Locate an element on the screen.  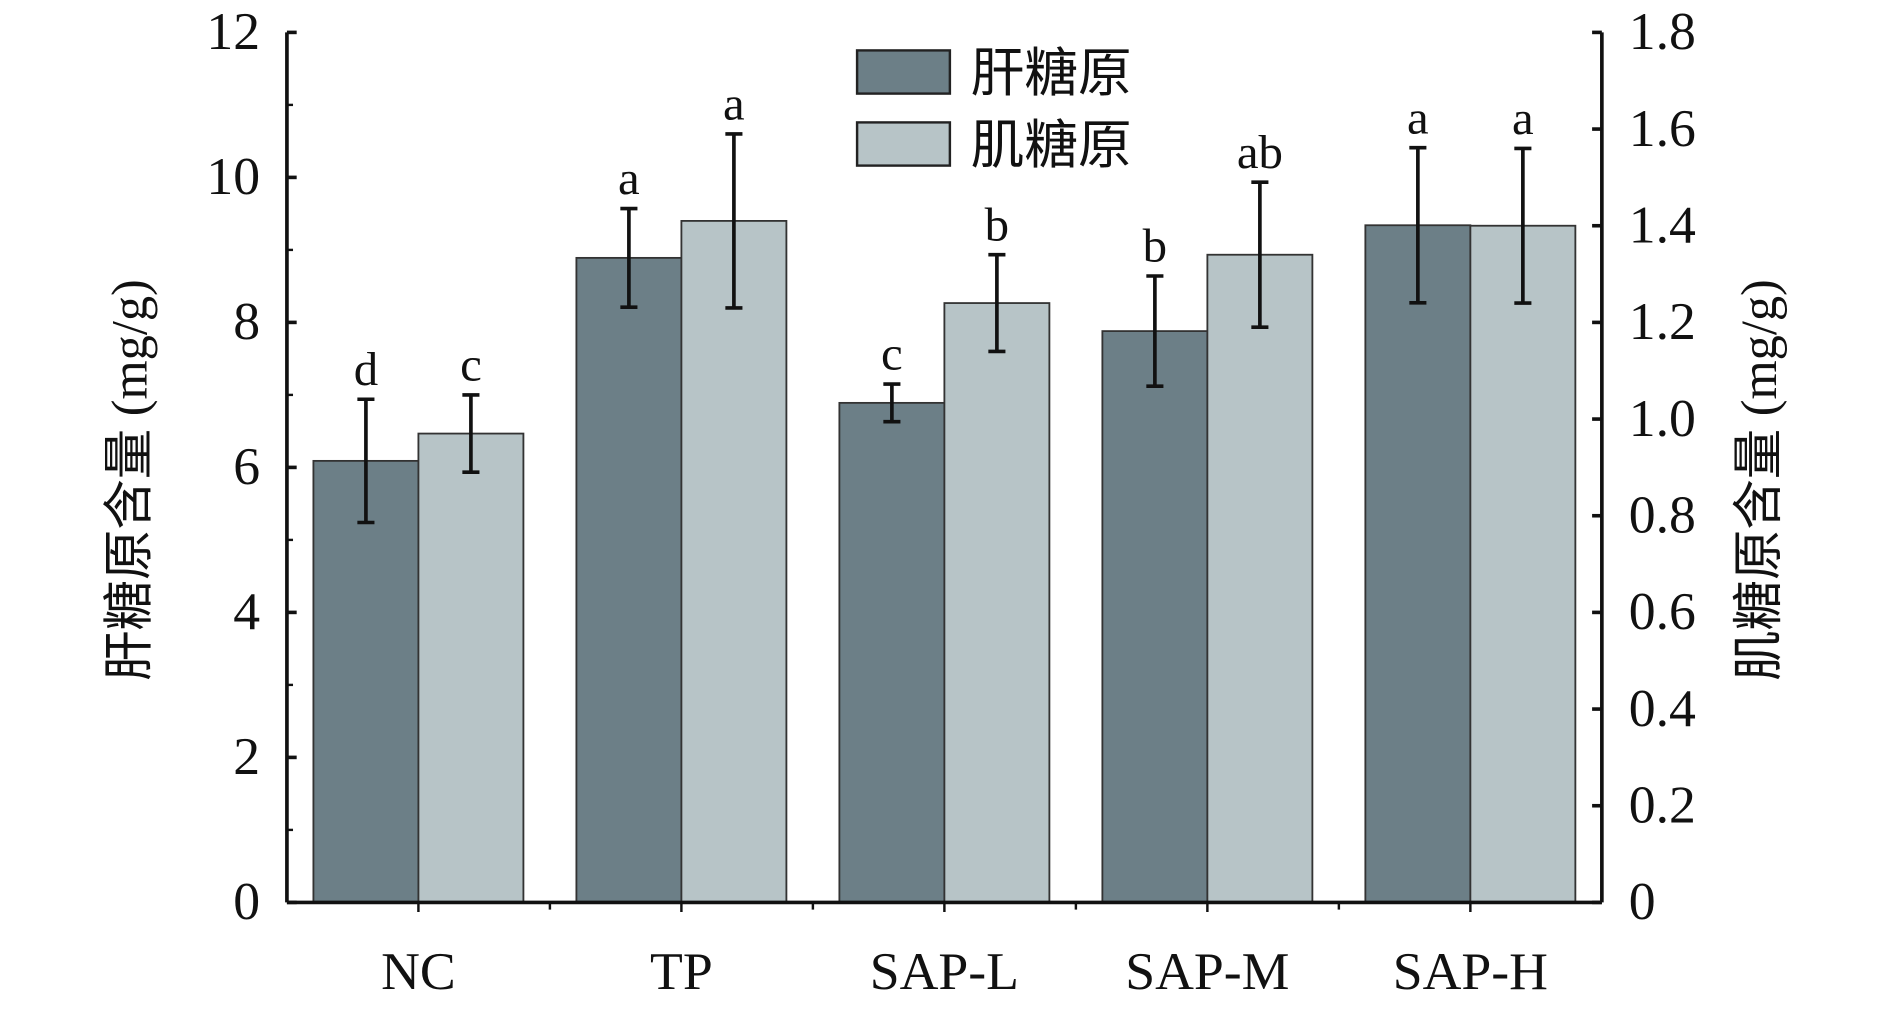
y2-tick-label: 0.4 is located at coordinates (1662, 708).